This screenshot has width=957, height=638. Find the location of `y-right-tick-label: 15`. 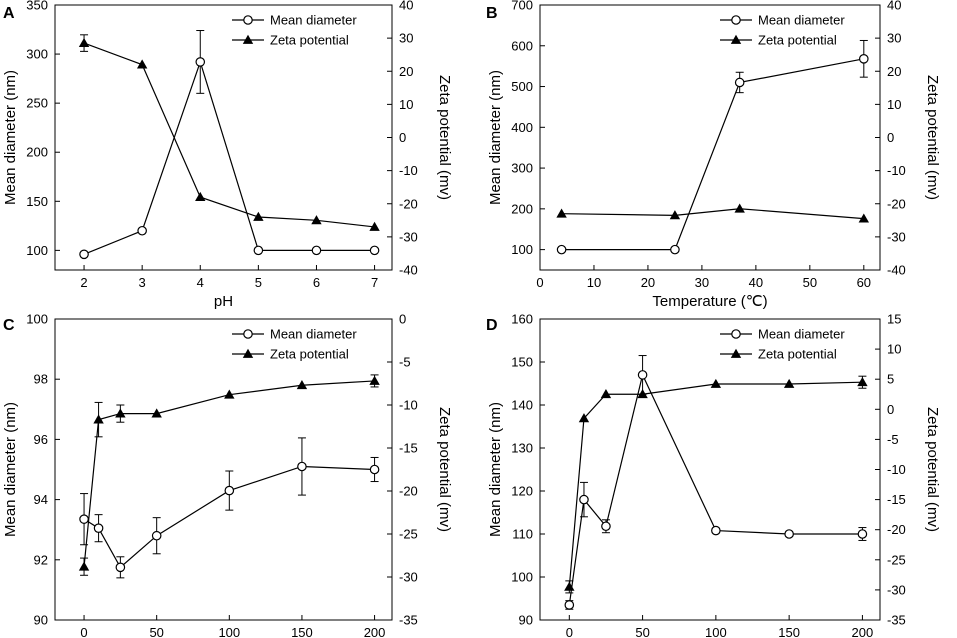

y-right-tick-label: 15 is located at coordinates (894, 319).